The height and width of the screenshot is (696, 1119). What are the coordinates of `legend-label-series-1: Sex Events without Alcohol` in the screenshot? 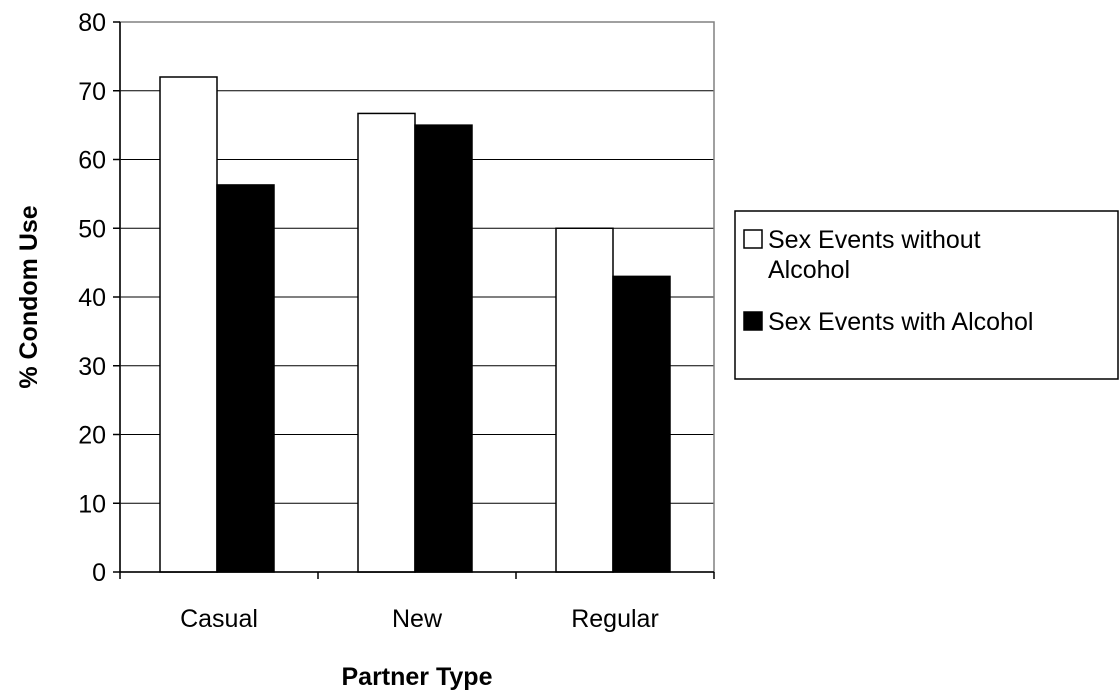 It's located at (874, 255).